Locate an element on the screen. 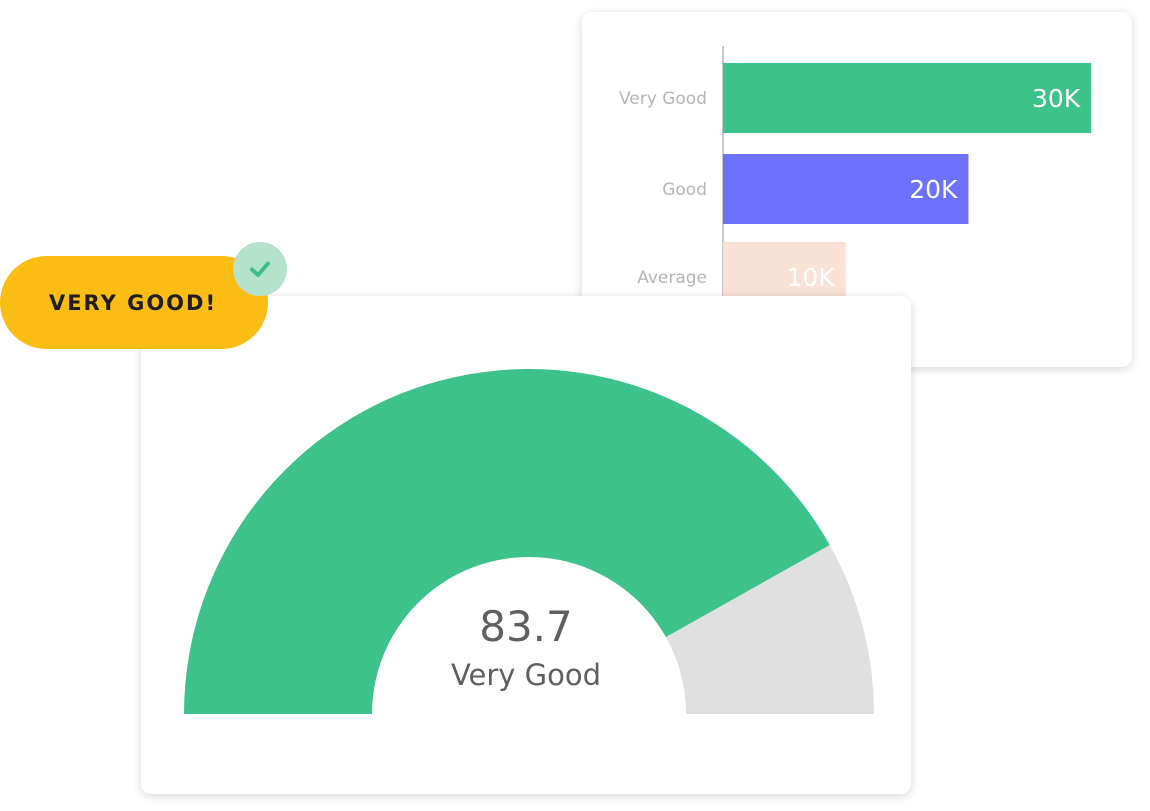  bar-chart: 30K Very Good 20K Good 10K Average is located at coordinates (855, 179).